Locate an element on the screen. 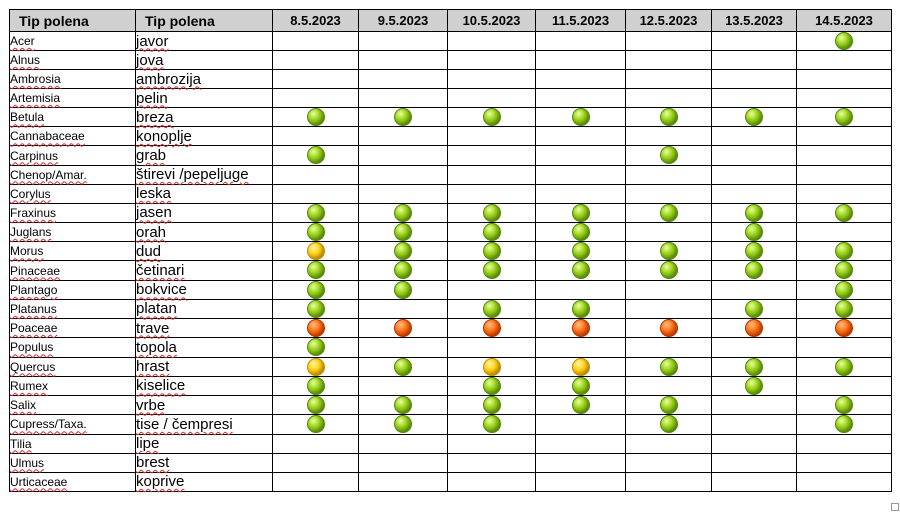 The width and height of the screenshot is (900, 514). table-row: Juglans orah is located at coordinates (450, 232).